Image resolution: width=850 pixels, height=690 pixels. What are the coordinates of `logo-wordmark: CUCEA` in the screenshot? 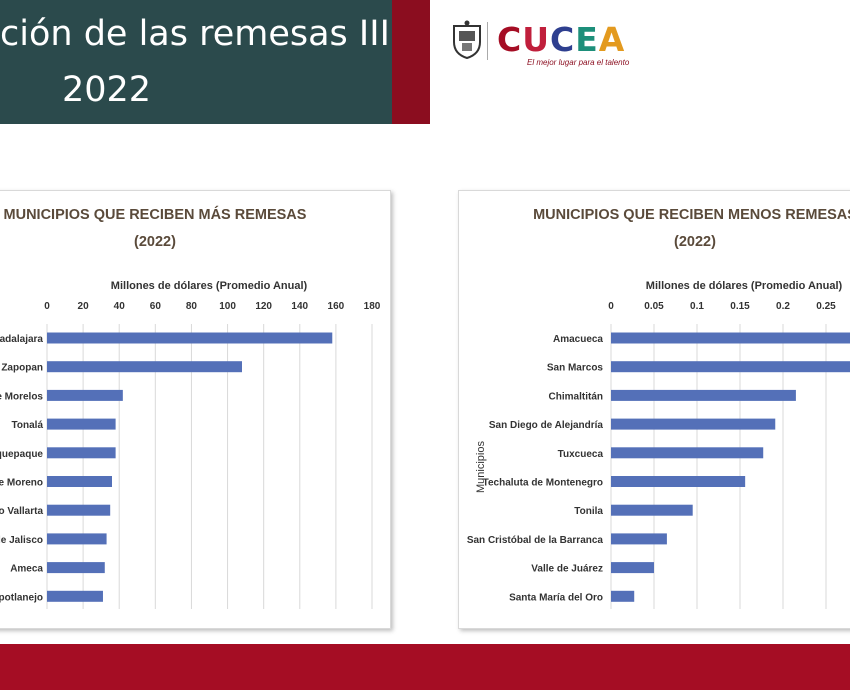 It's located at (561, 39).